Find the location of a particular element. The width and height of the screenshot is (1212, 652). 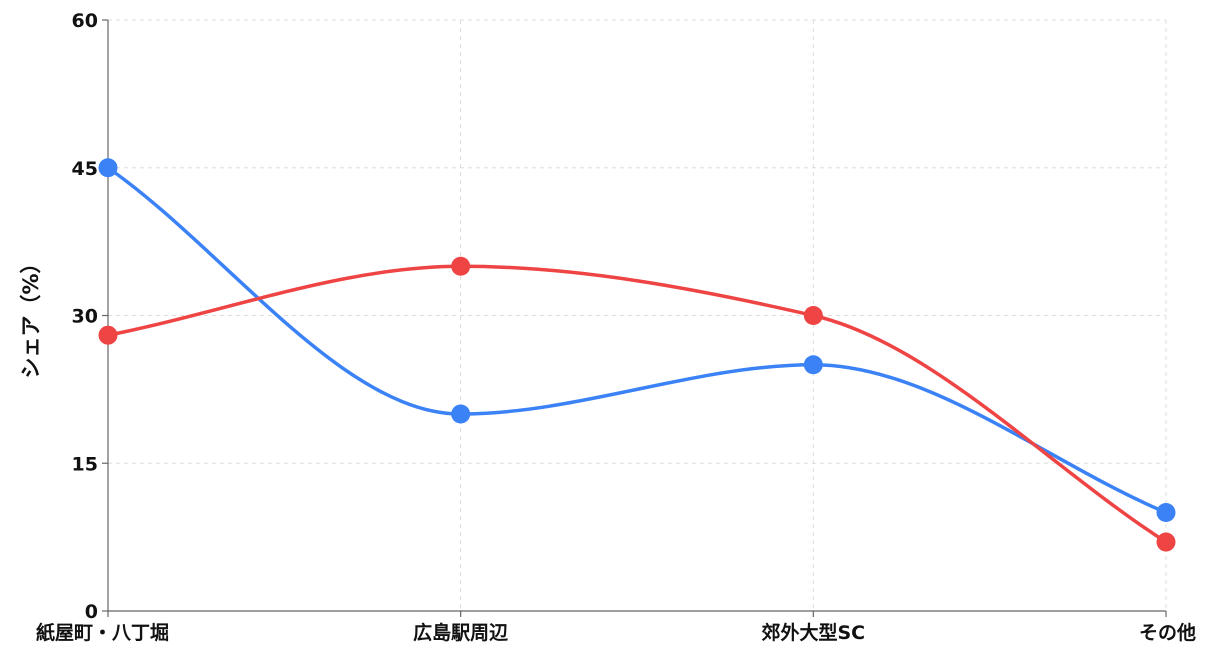

y-tick-label: 45 is located at coordinates (85, 169).